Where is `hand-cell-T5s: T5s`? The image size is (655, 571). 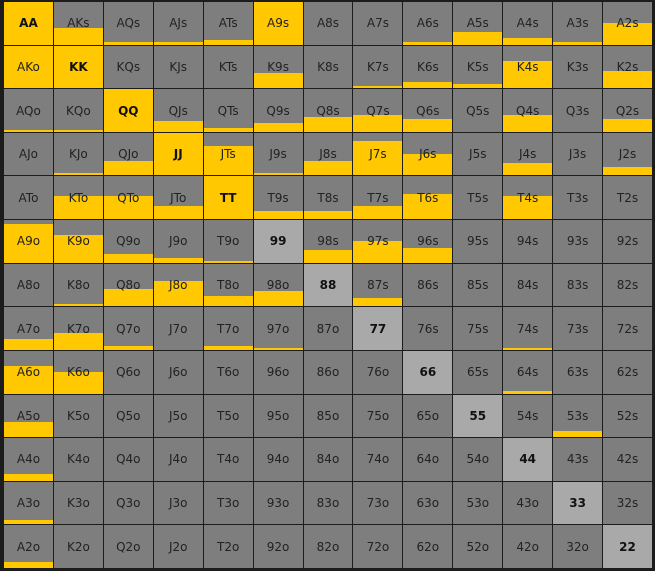
hand-cell-T5s: T5s is located at coordinates (478, 198).